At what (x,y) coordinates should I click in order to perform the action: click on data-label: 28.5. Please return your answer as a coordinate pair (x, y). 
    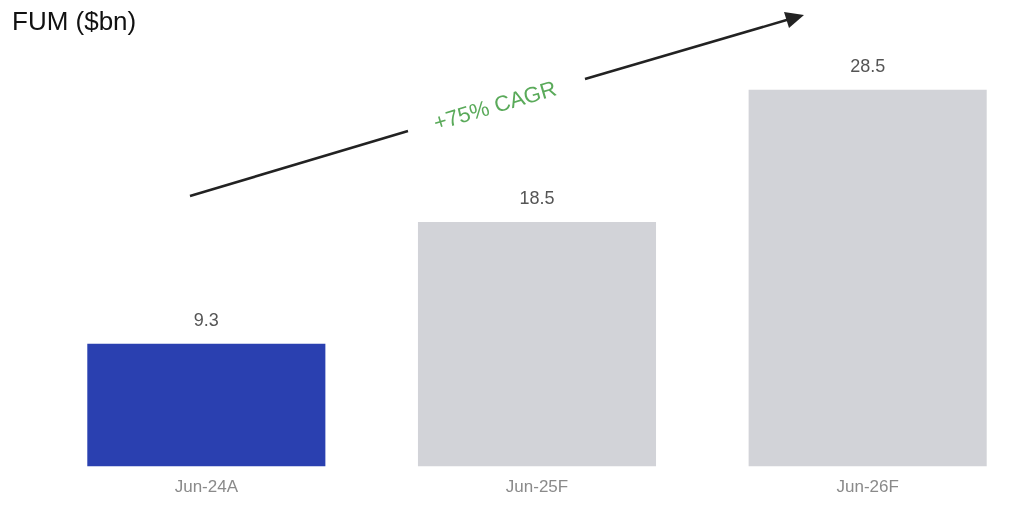
    Looking at the image, I should click on (868, 65).